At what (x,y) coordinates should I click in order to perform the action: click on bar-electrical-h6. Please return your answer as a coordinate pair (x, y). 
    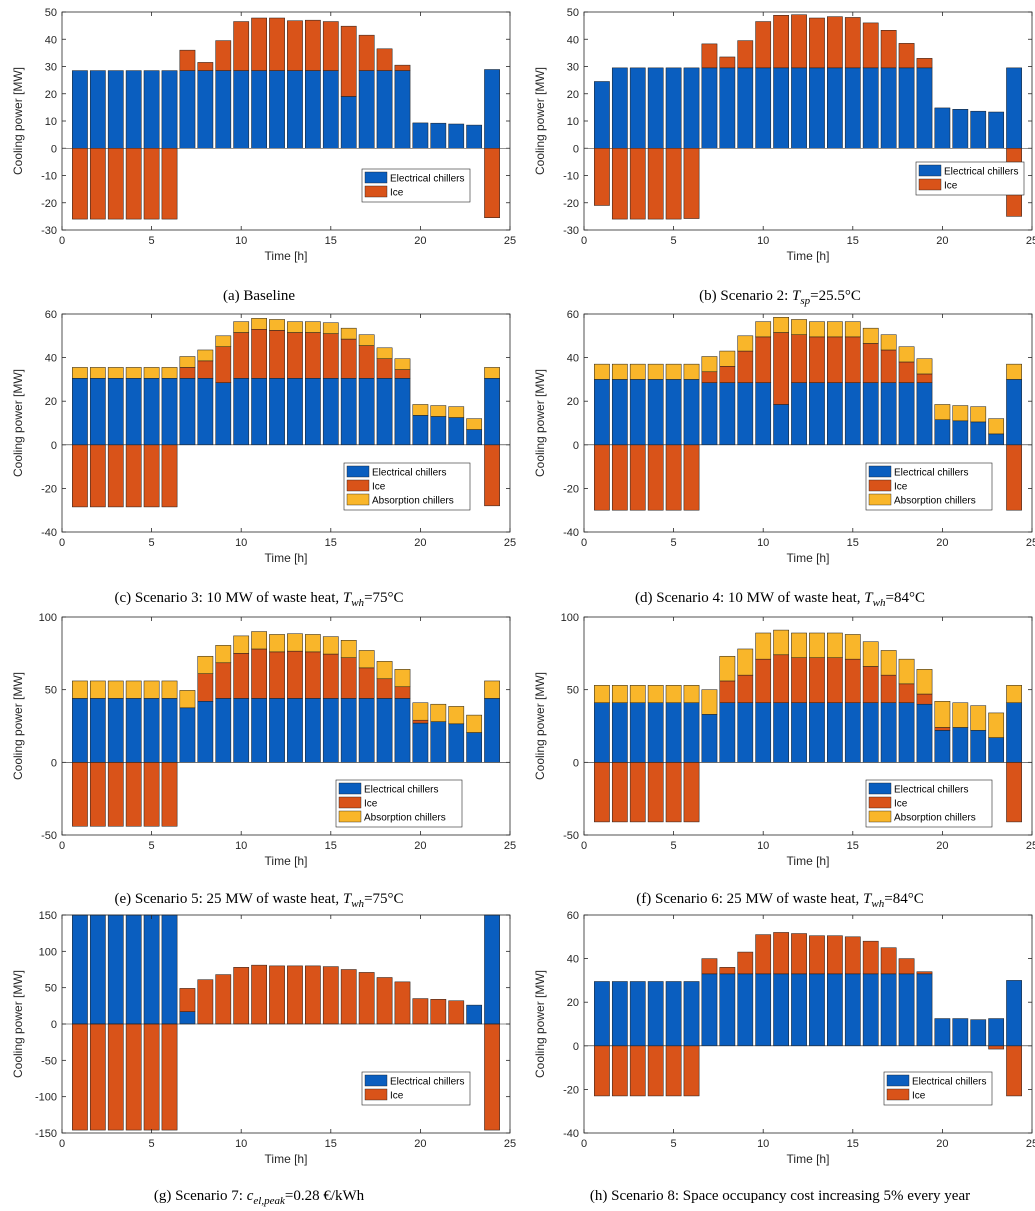
    Looking at the image, I should click on (169, 730).